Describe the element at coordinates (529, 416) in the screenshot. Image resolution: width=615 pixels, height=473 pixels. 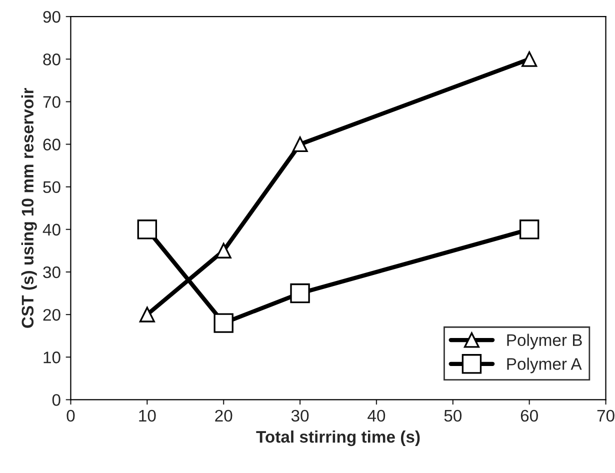
I see `x-tick-label: 60` at that location.